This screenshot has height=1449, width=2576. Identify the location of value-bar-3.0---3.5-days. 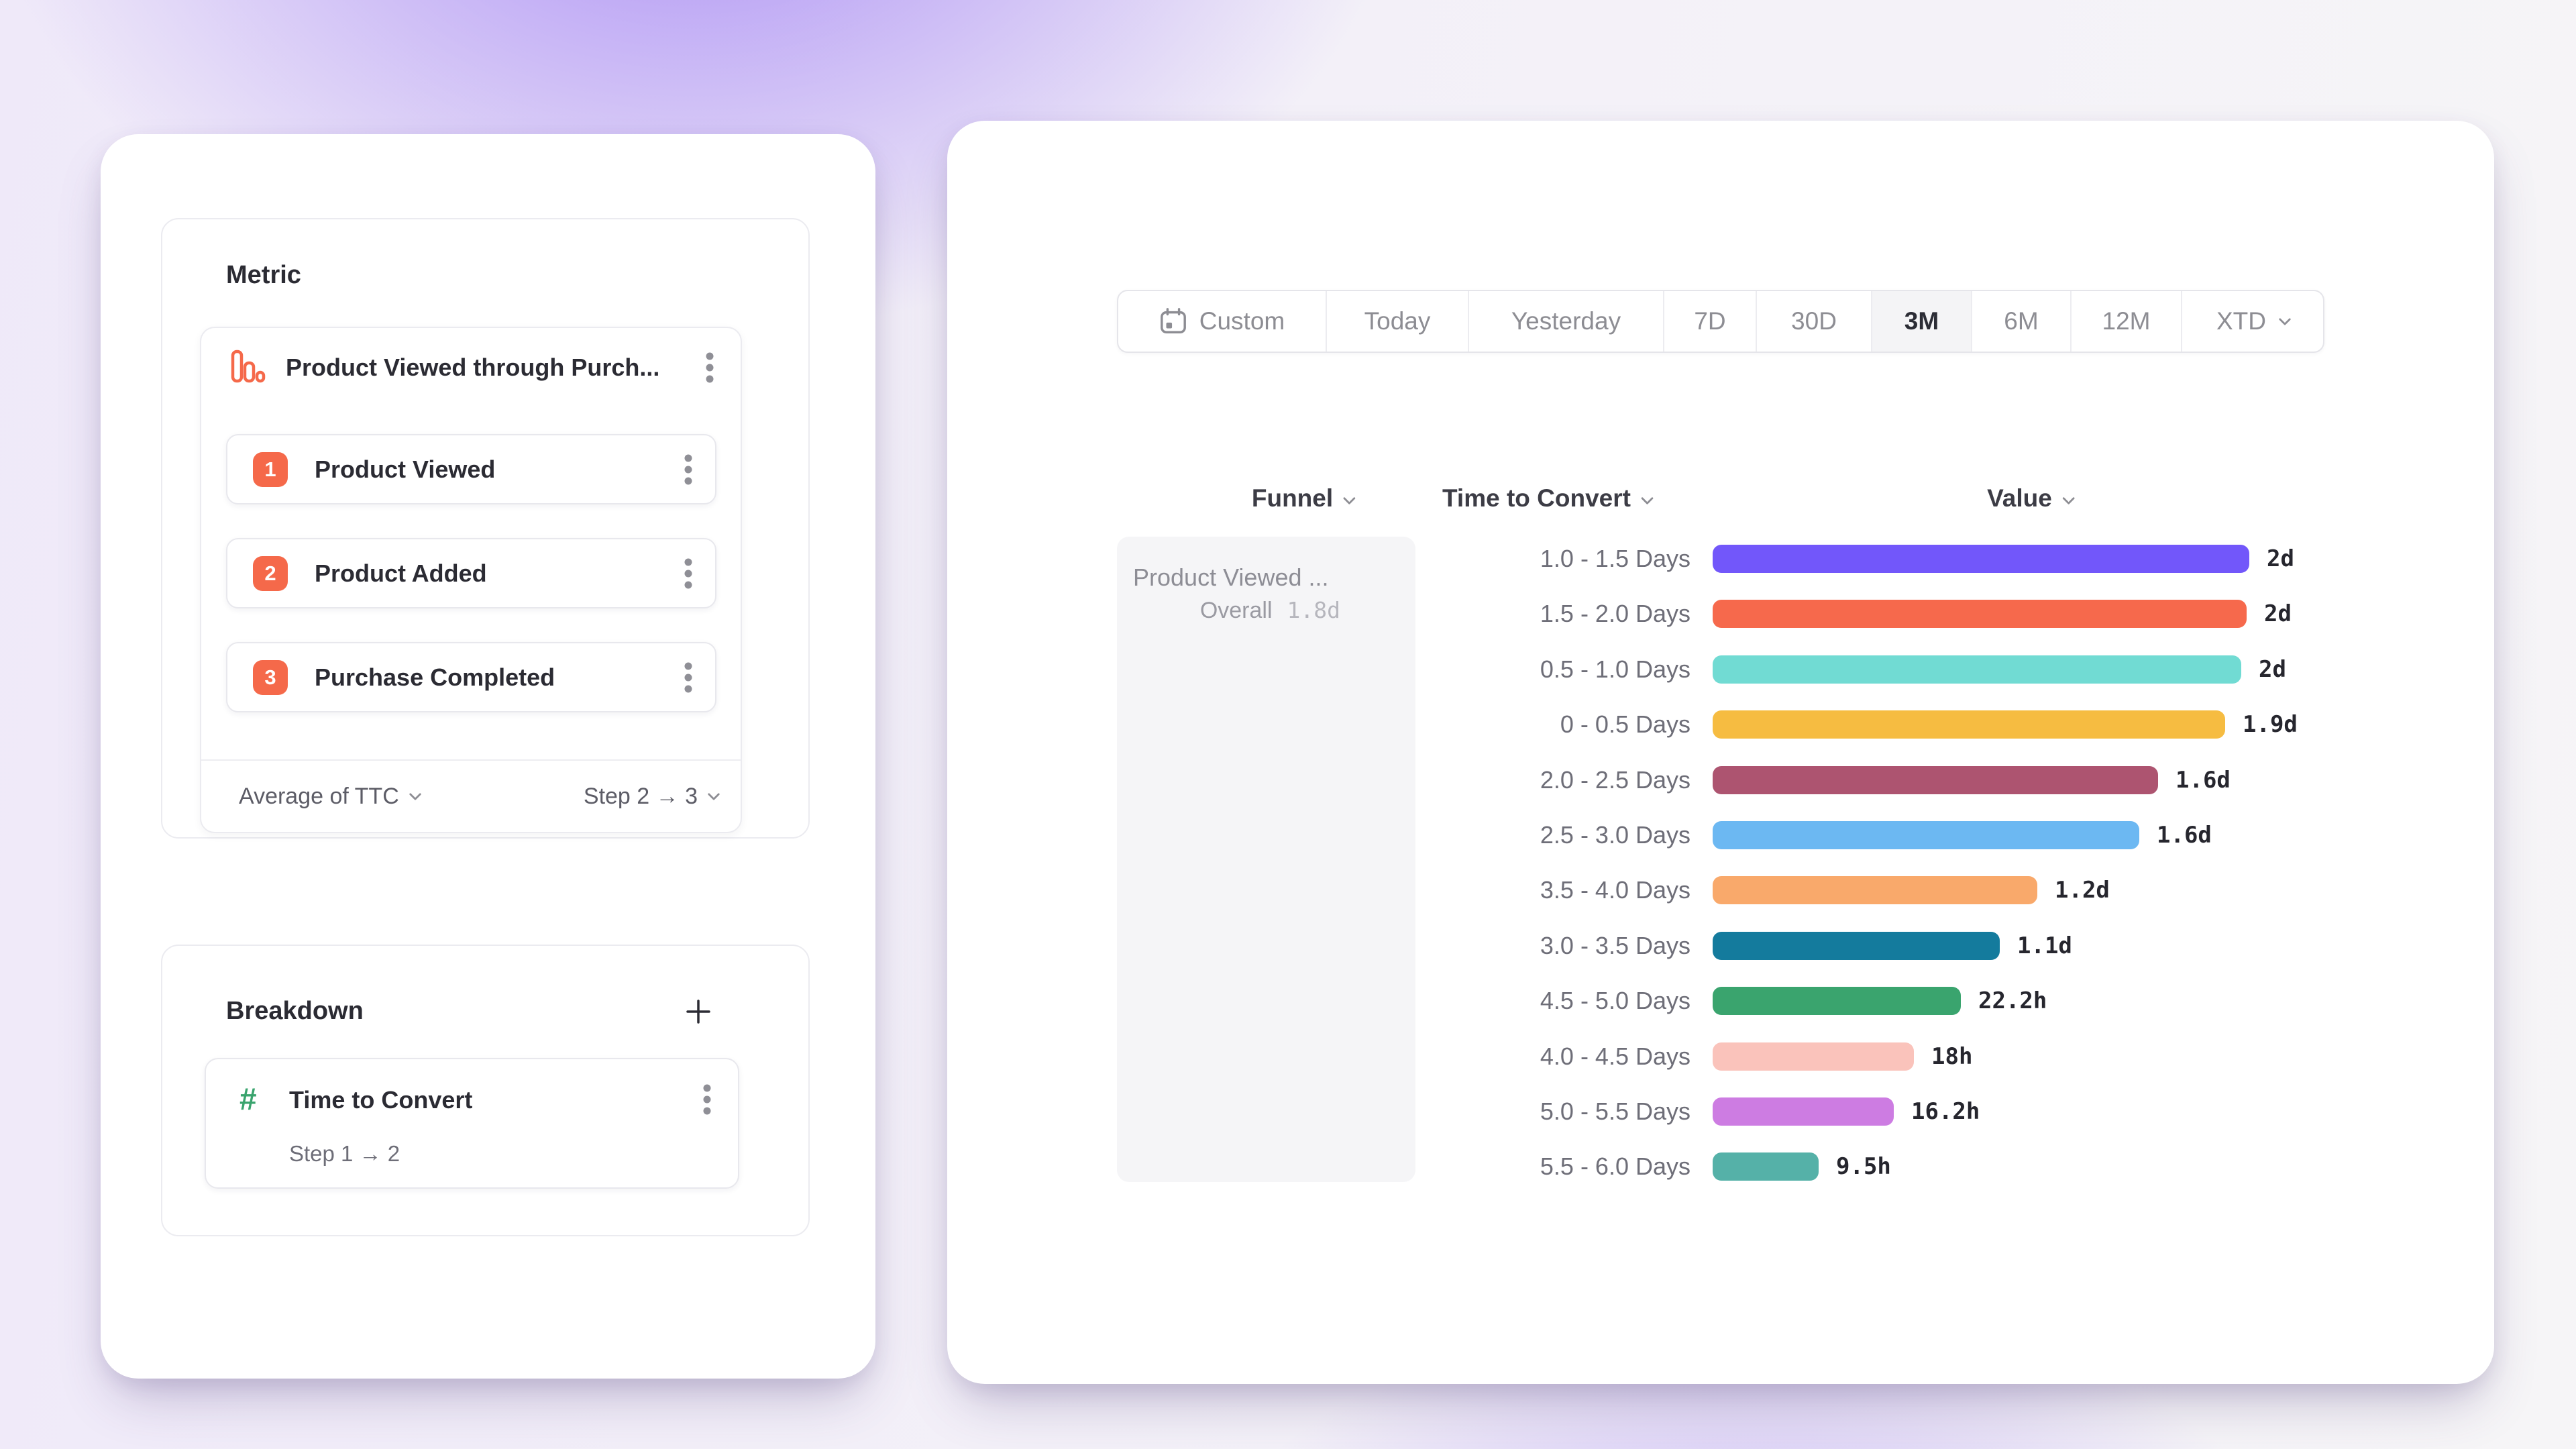
(1856, 945).